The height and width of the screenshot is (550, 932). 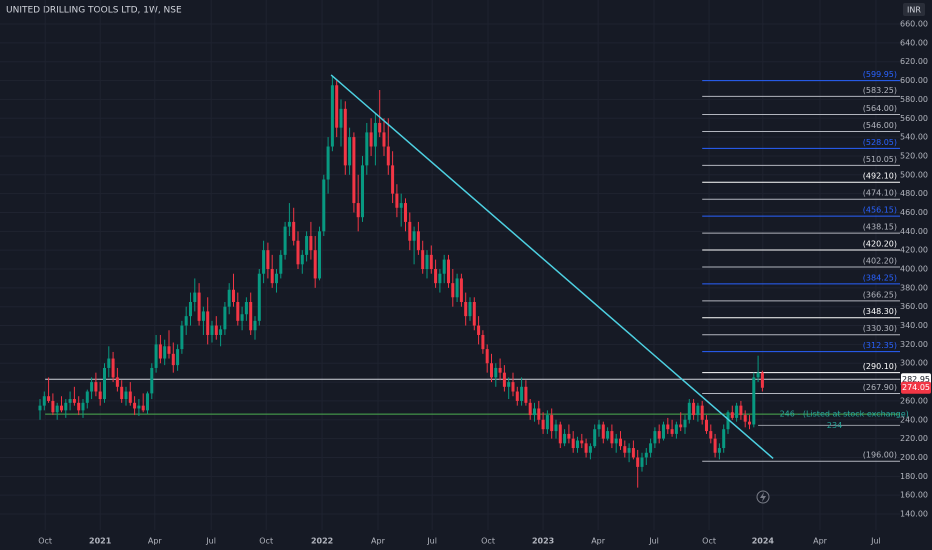 What do you see at coordinates (820, 541) in the screenshot?
I see `x-tick-label: Apr` at bounding box center [820, 541].